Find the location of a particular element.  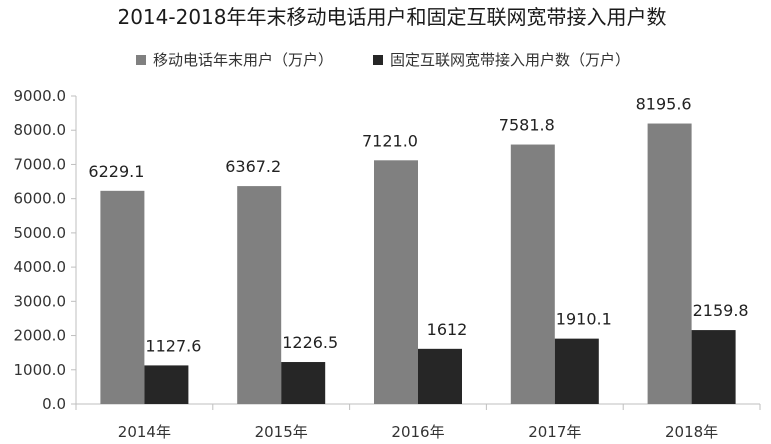

y-tick-label: 7000.0 is located at coordinates (40, 164).